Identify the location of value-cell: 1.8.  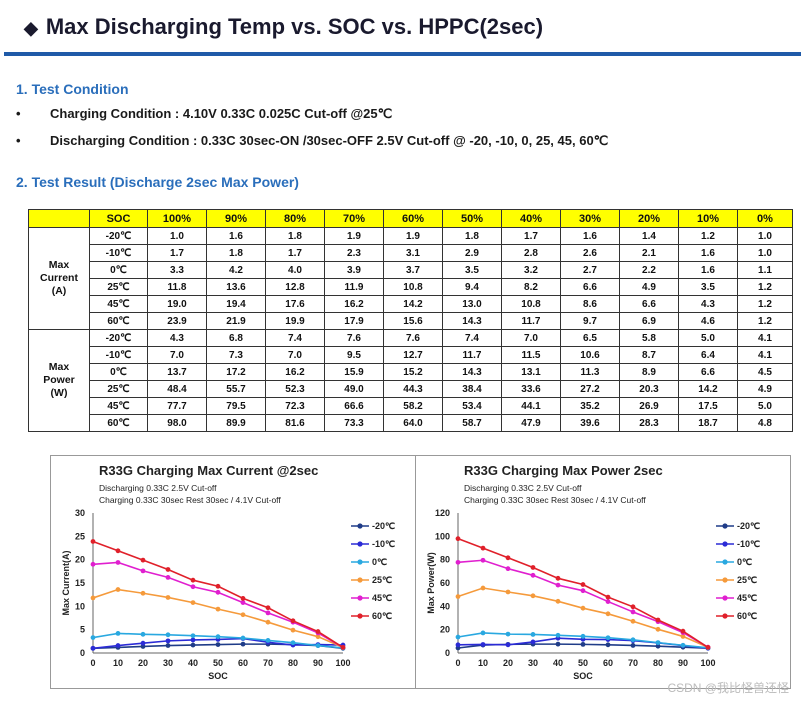
(295, 236).